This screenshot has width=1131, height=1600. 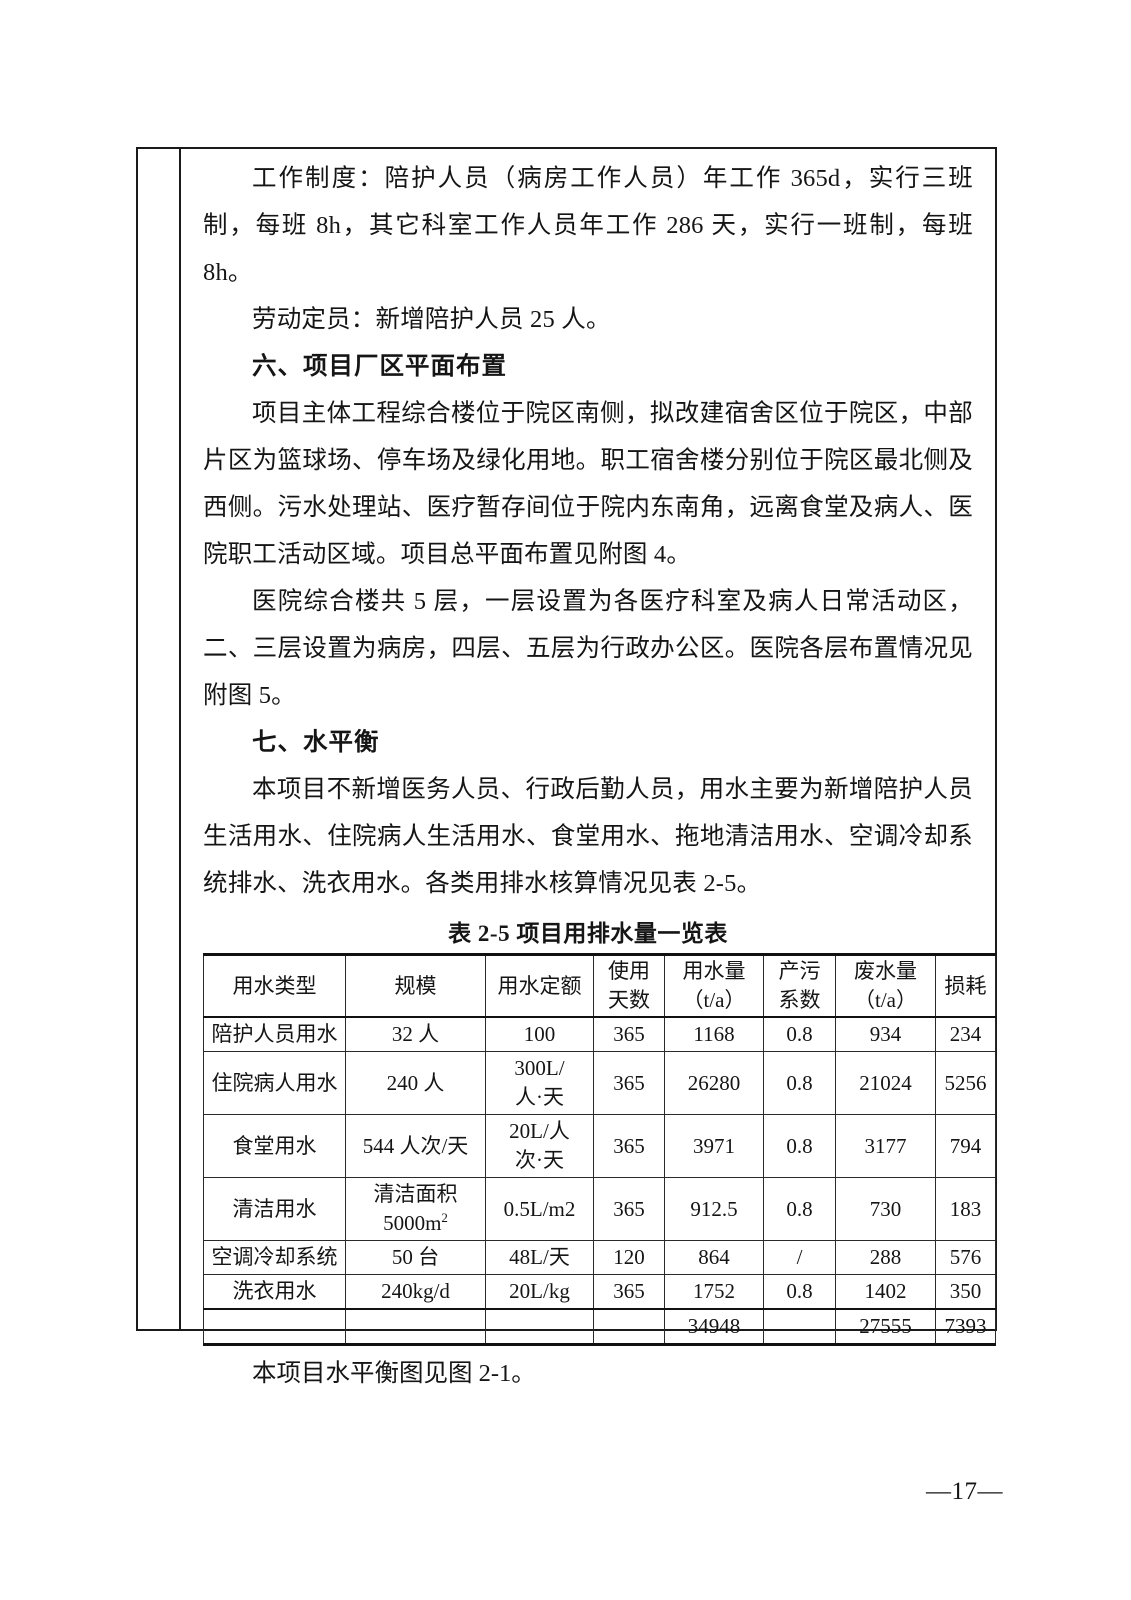 What do you see at coordinates (316, 742) in the screenshot?
I see `heading-section-seven: 七、水平衡` at bounding box center [316, 742].